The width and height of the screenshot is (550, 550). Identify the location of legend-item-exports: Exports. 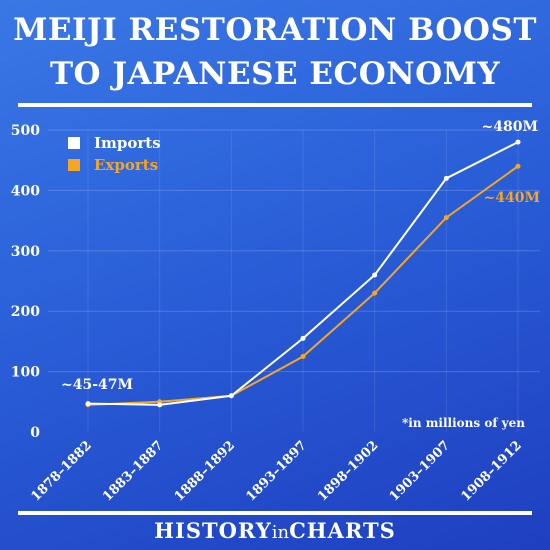
(113, 165).